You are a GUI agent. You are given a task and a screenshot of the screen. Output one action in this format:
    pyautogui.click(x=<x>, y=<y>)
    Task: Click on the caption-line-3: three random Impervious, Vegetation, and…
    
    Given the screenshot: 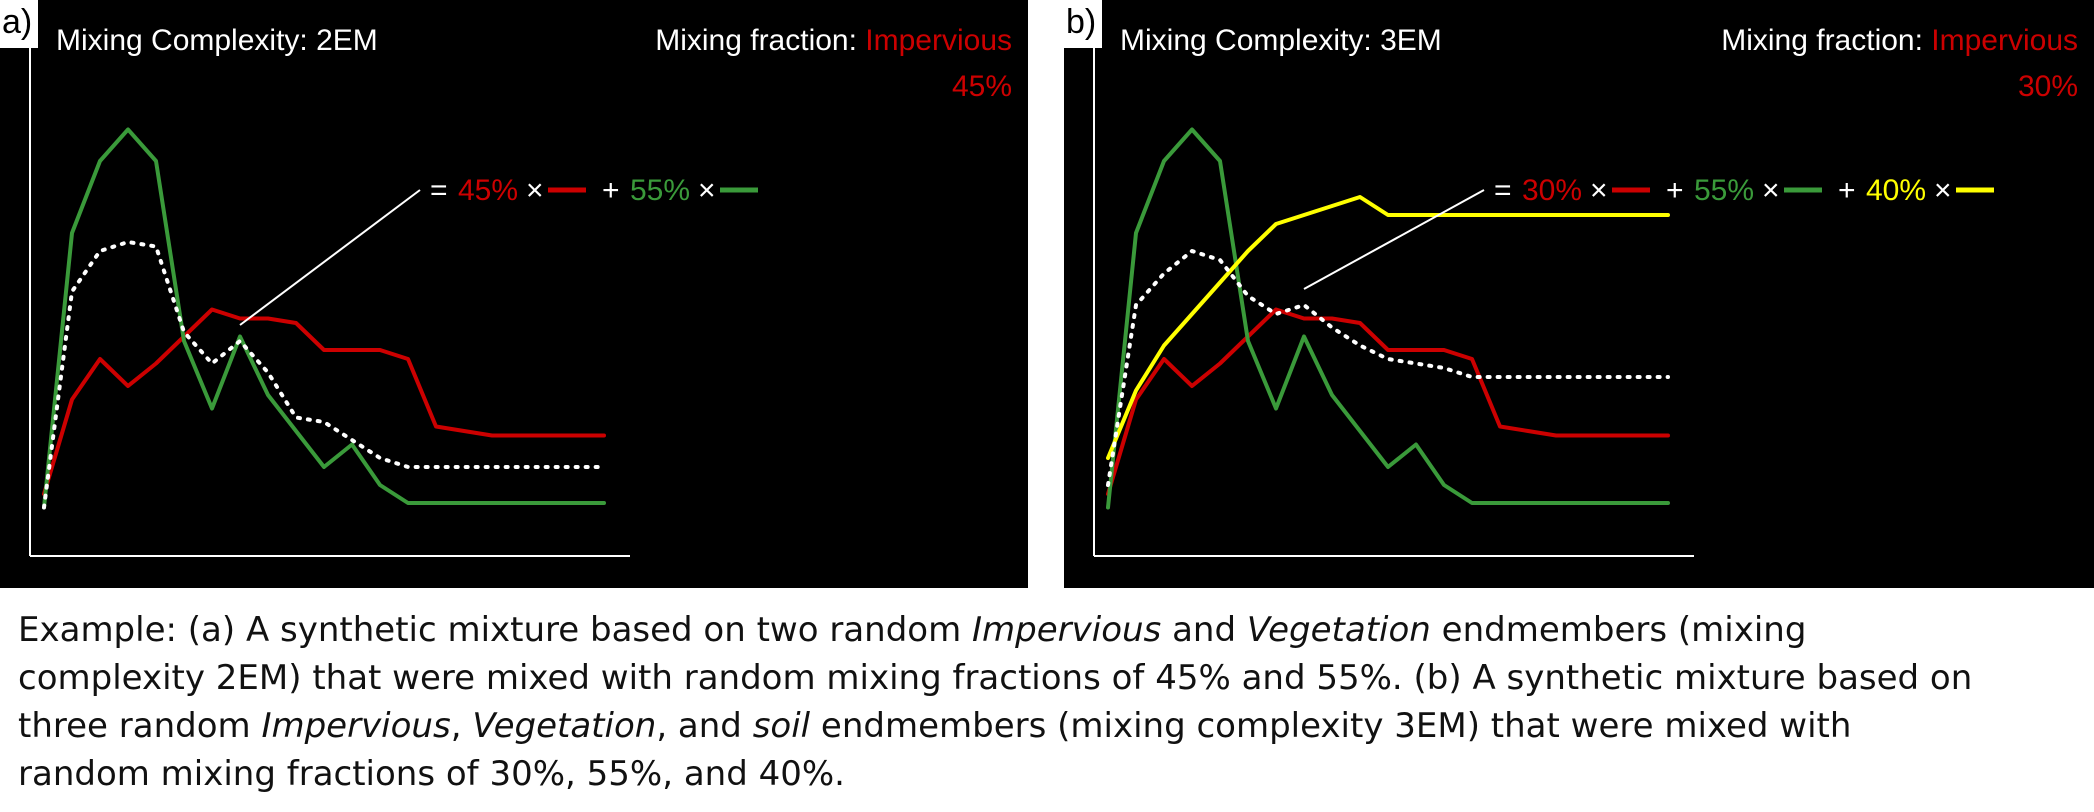 What is the action you would take?
    pyautogui.click(x=935, y=726)
    